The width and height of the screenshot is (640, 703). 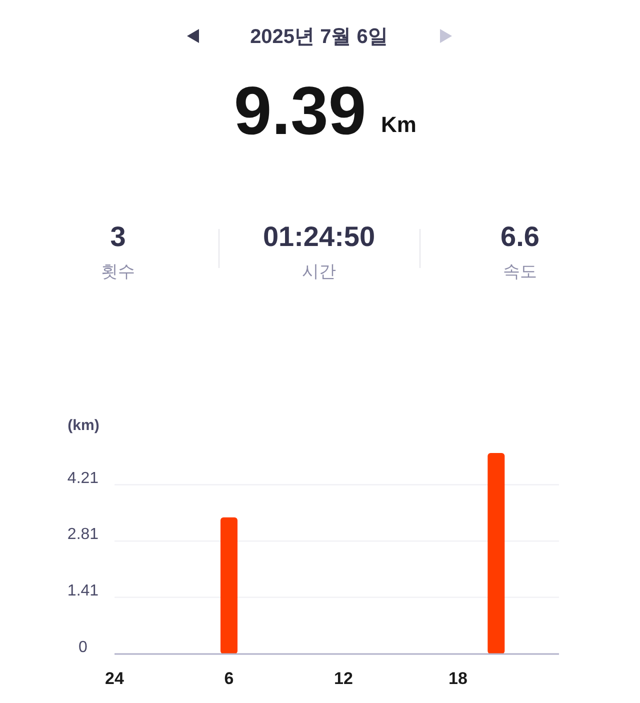 What do you see at coordinates (83, 647) in the screenshot?
I see `y-tick-label: 0` at bounding box center [83, 647].